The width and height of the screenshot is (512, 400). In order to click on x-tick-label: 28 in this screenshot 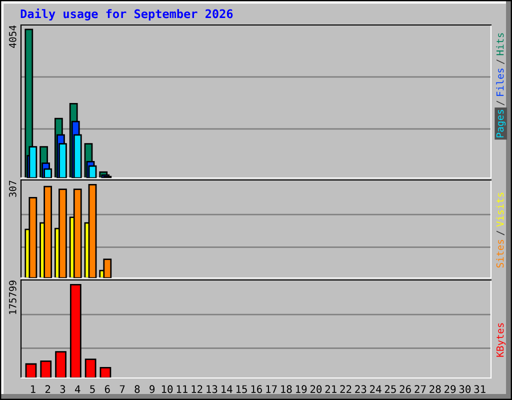, I will do `click(435, 389)`.